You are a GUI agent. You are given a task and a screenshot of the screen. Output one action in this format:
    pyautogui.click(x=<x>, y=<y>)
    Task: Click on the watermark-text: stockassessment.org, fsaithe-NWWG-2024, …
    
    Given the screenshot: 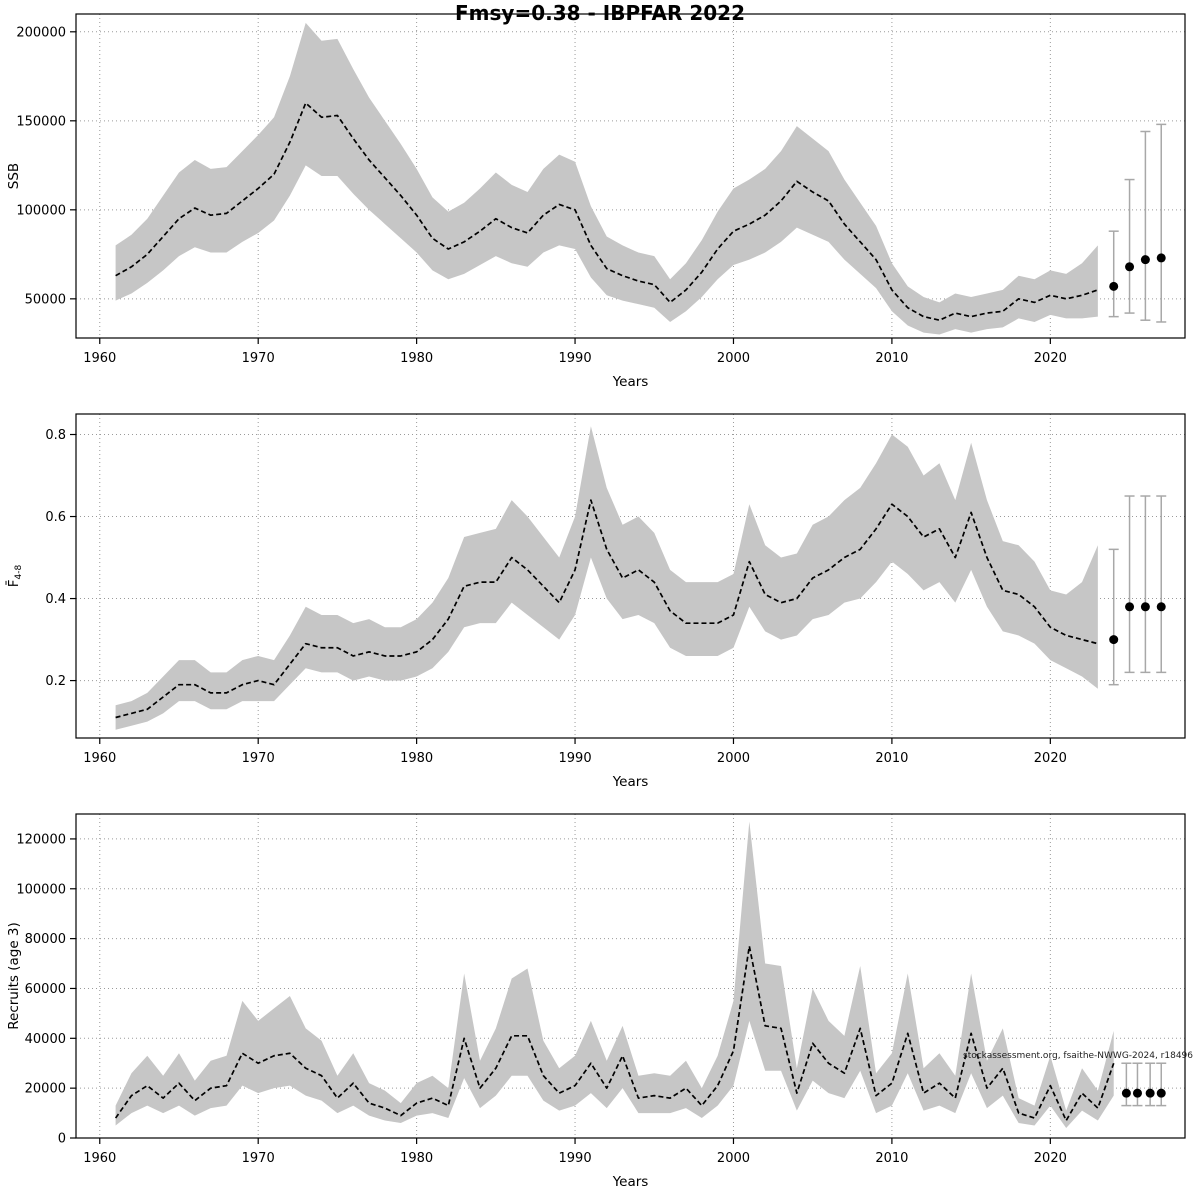 What is the action you would take?
    pyautogui.click(x=1078, y=1056)
    